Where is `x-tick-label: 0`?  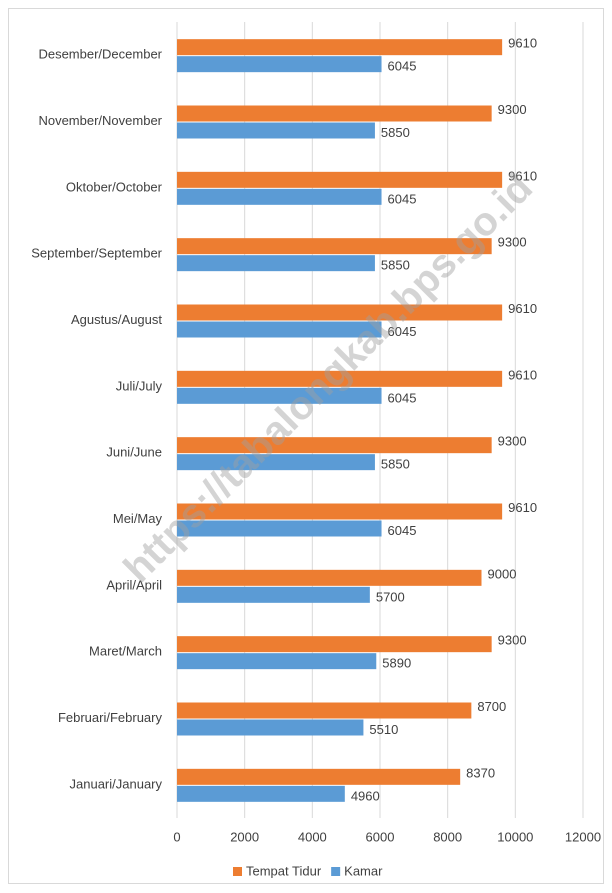 x-tick-label: 0 is located at coordinates (176, 836).